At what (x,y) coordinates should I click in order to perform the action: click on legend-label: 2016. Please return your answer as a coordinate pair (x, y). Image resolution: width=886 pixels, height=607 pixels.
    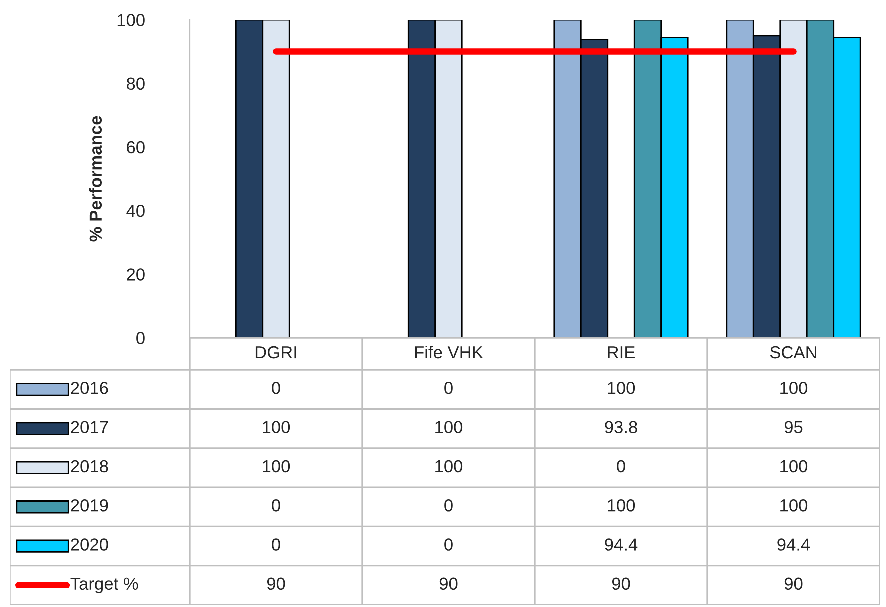
    Looking at the image, I should click on (89, 388).